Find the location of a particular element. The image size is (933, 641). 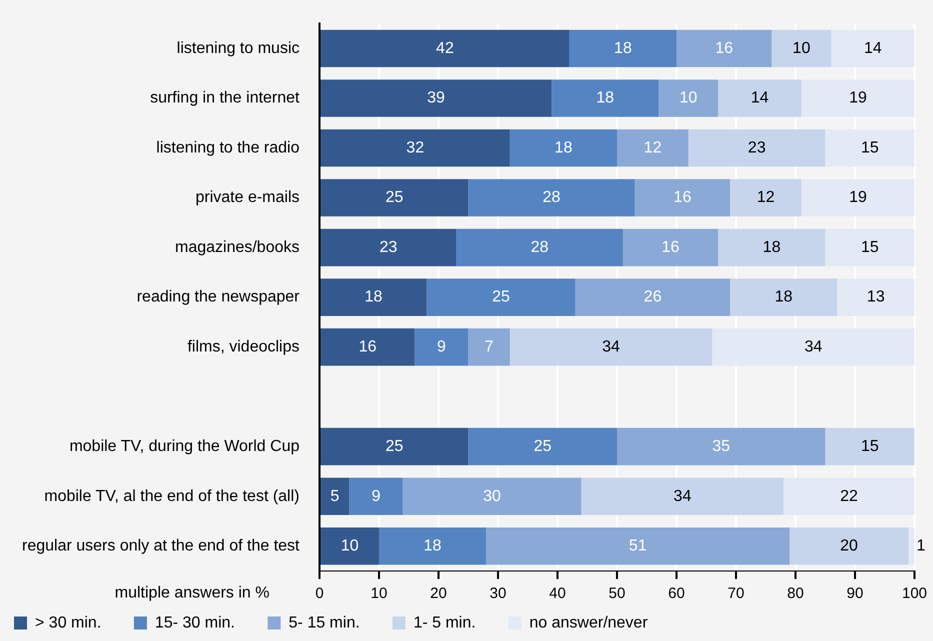

data-label: 35 is located at coordinates (721, 446).